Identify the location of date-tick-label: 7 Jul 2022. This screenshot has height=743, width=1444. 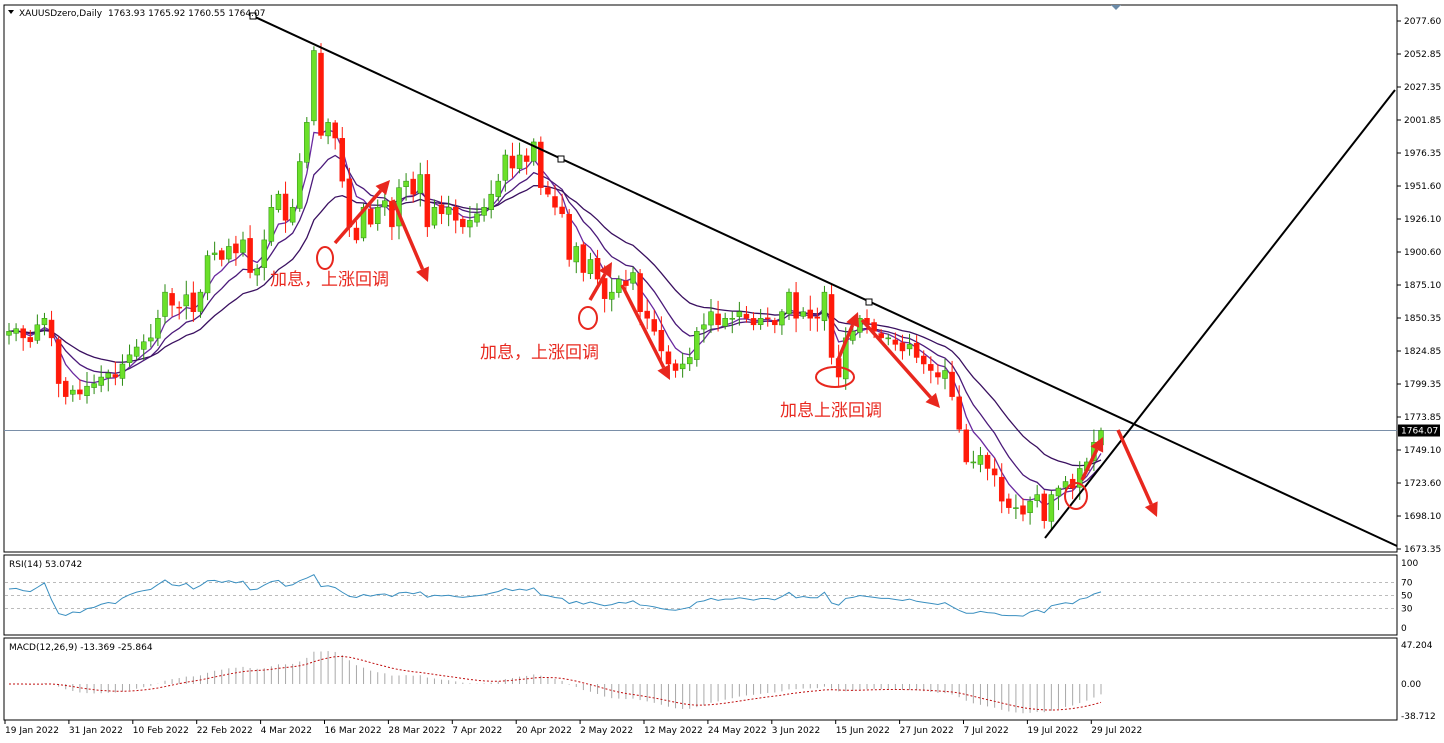
(986, 731).